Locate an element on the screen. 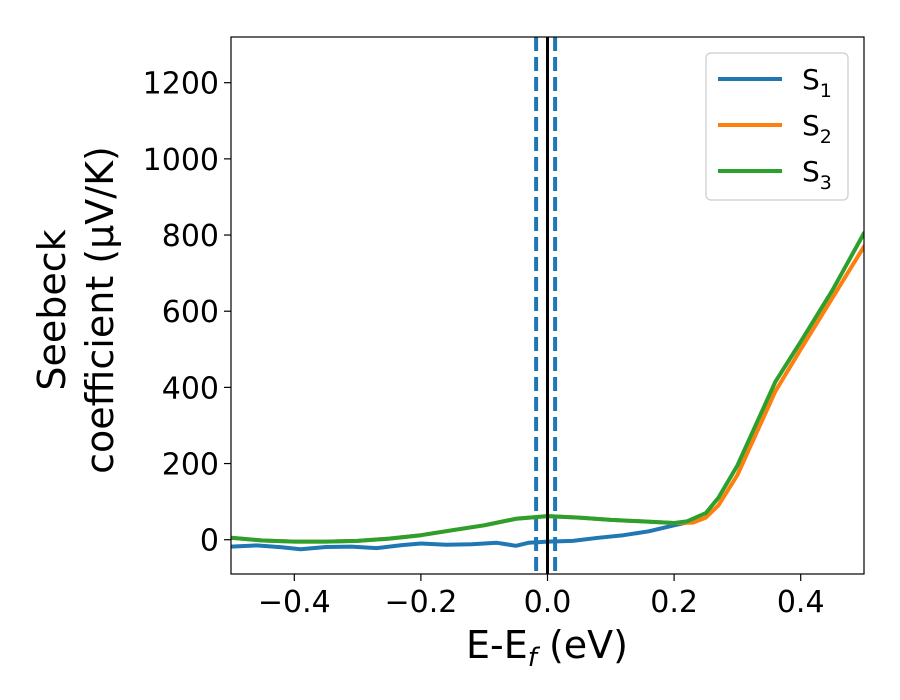  y-tick-label: 0 is located at coordinates (209, 541).